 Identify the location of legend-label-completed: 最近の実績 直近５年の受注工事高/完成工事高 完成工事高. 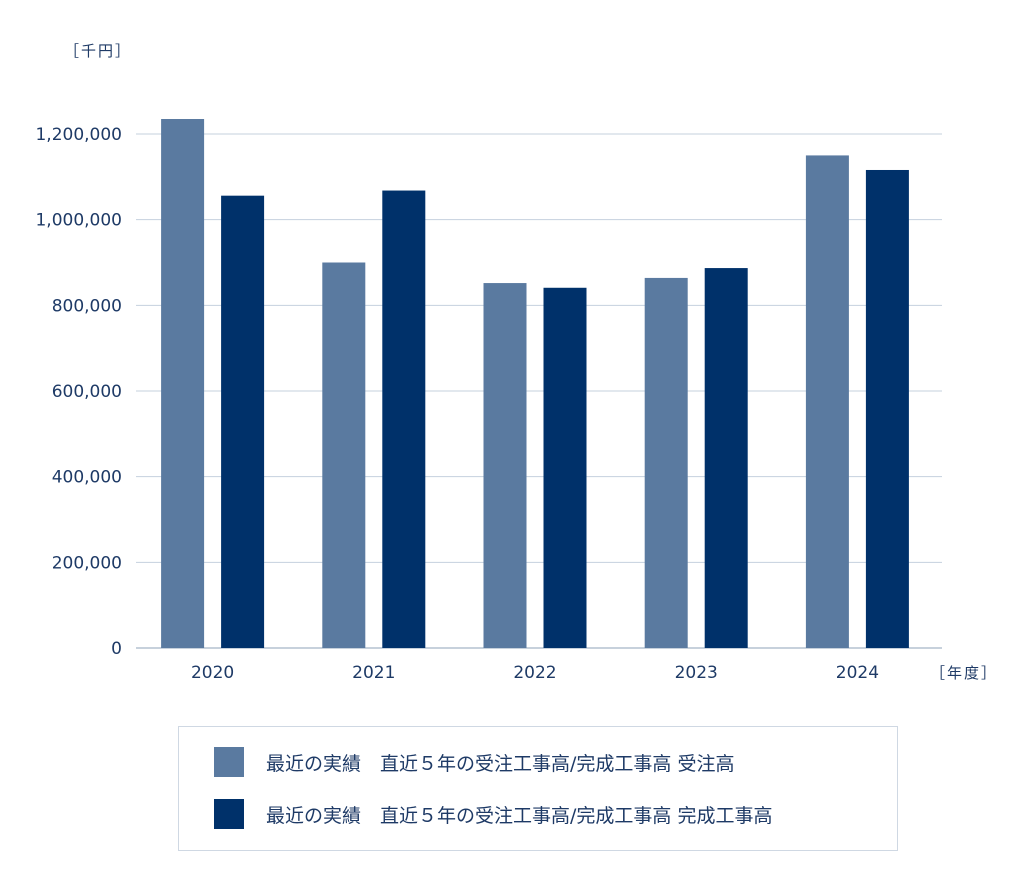
(519, 815).